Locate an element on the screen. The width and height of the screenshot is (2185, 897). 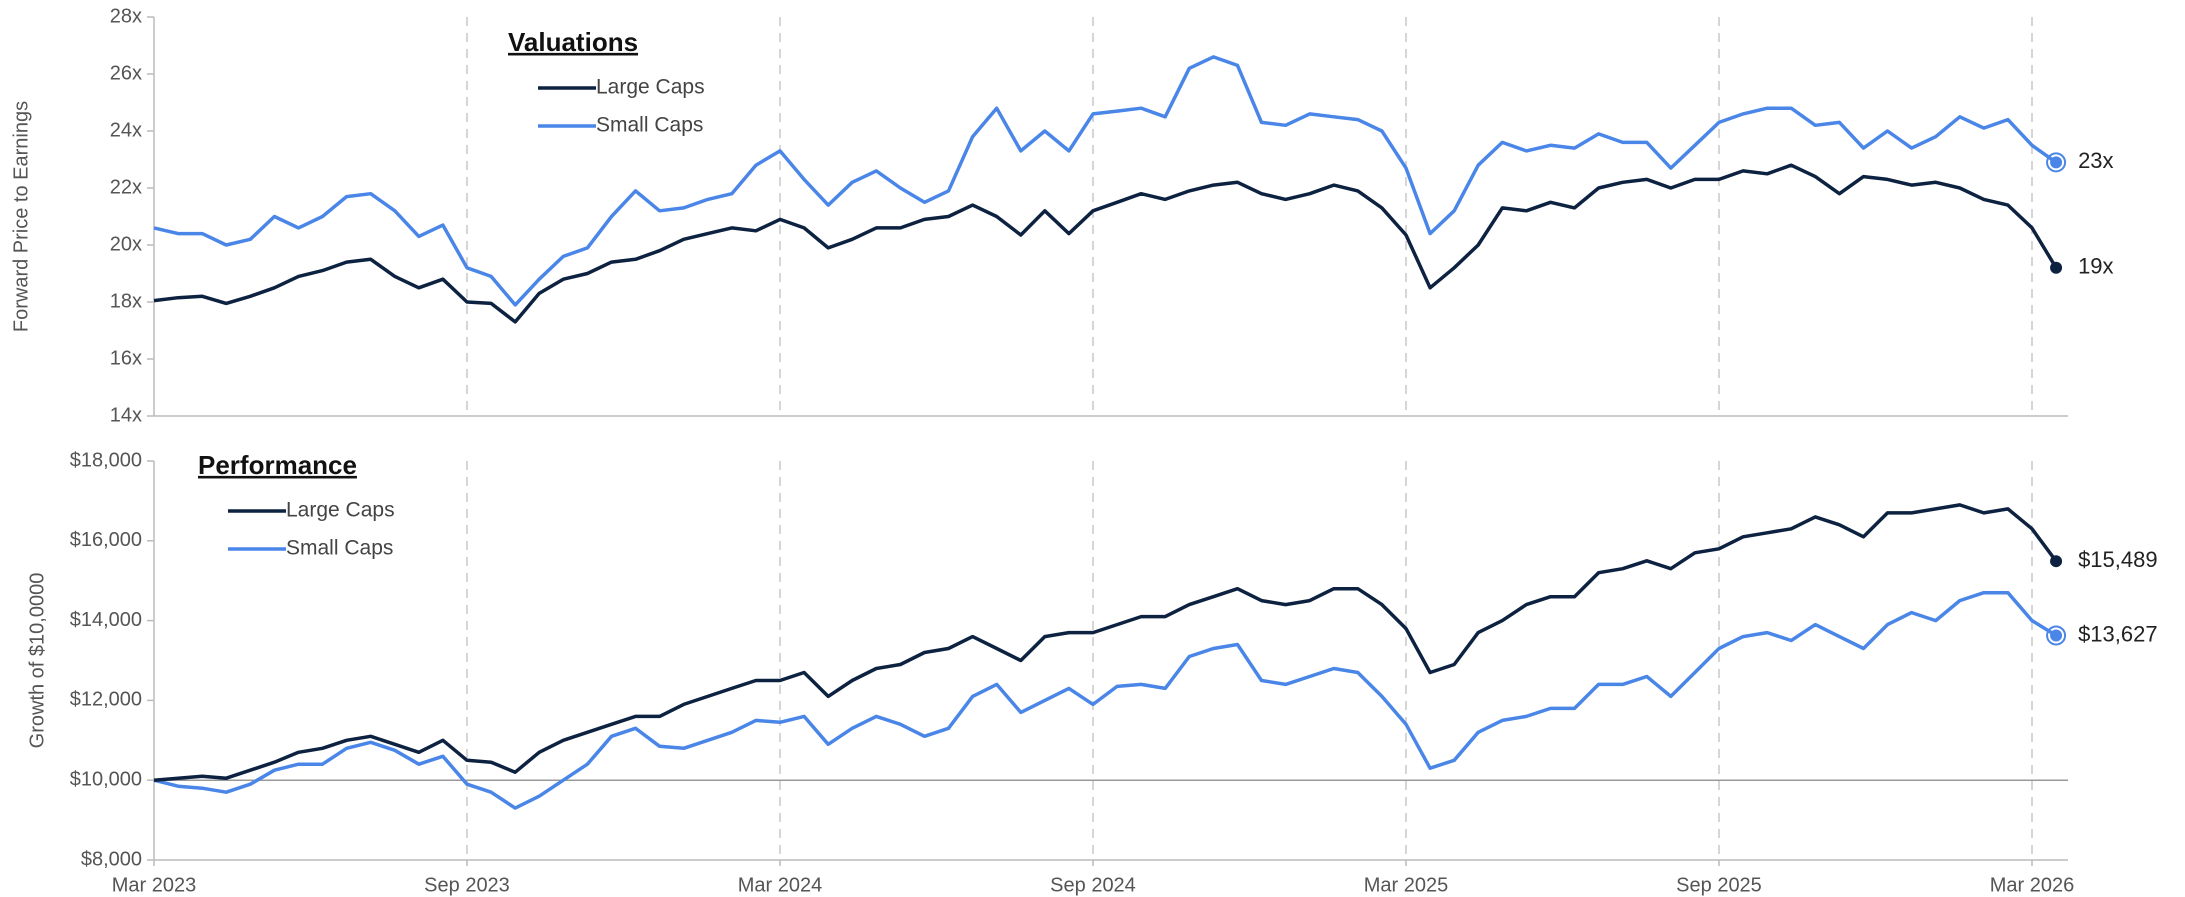
x-tick-label: Mar 2023 is located at coordinates (154, 885).